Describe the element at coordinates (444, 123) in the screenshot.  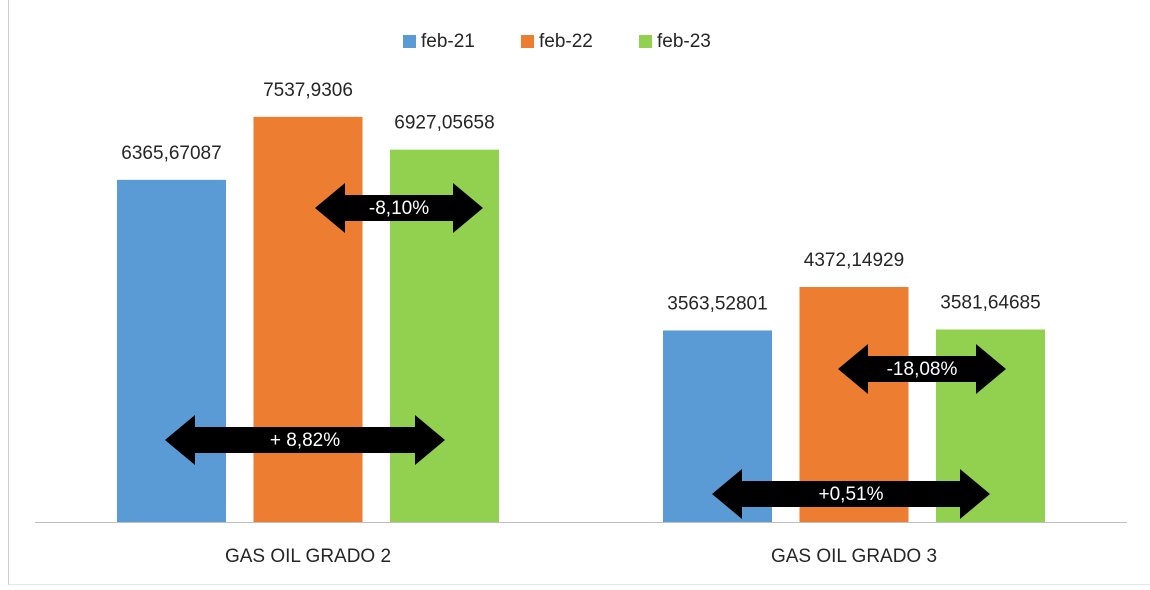
I see `data-label: 6927,05658` at that location.